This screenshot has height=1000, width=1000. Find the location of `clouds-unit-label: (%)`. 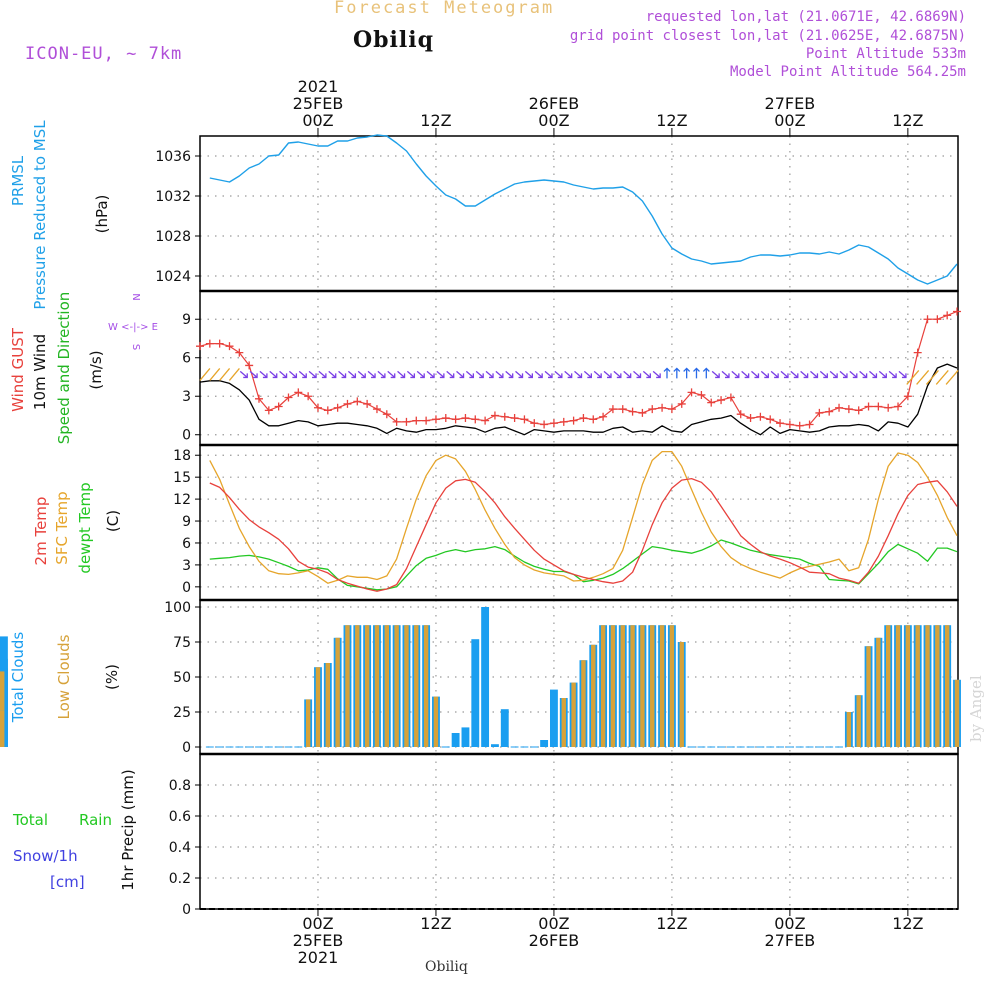

clouds-unit-label: (%) is located at coordinates (112, 677).